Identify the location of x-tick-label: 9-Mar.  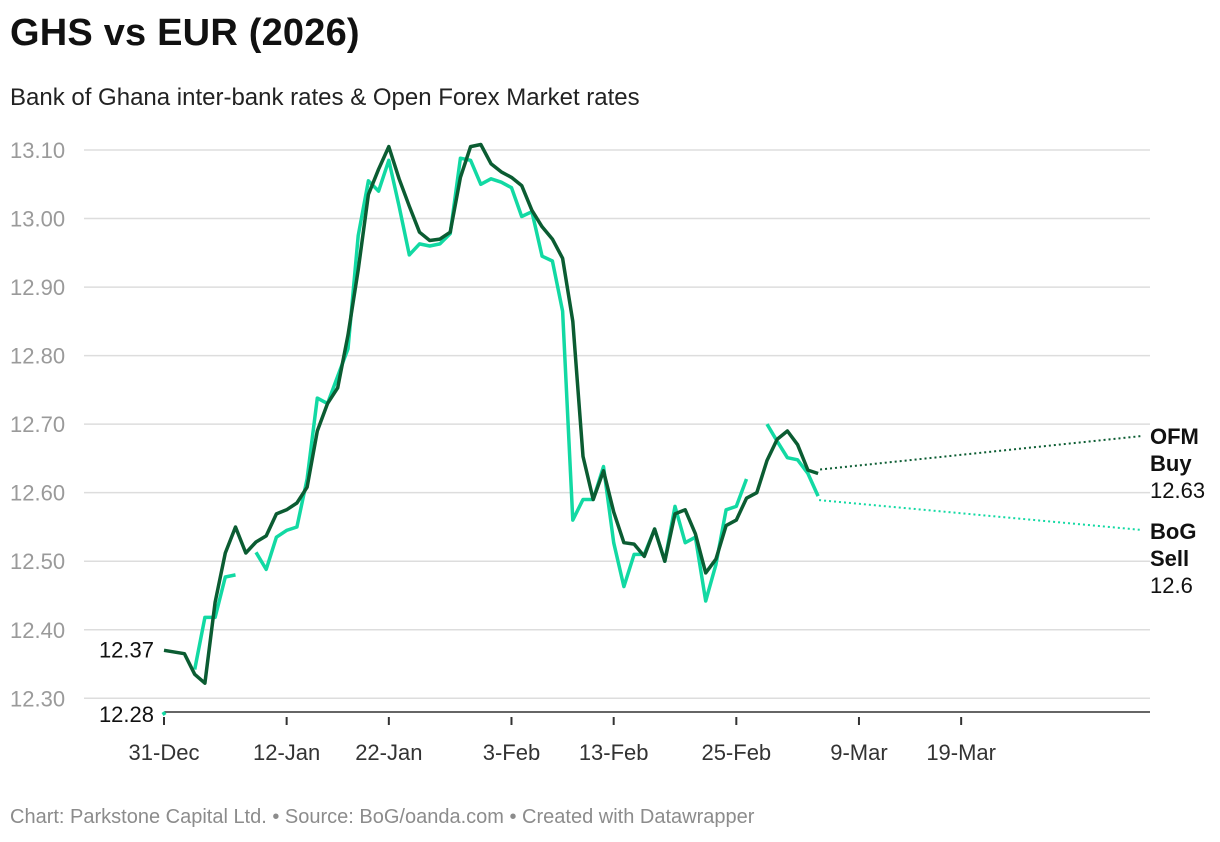
(858, 752).